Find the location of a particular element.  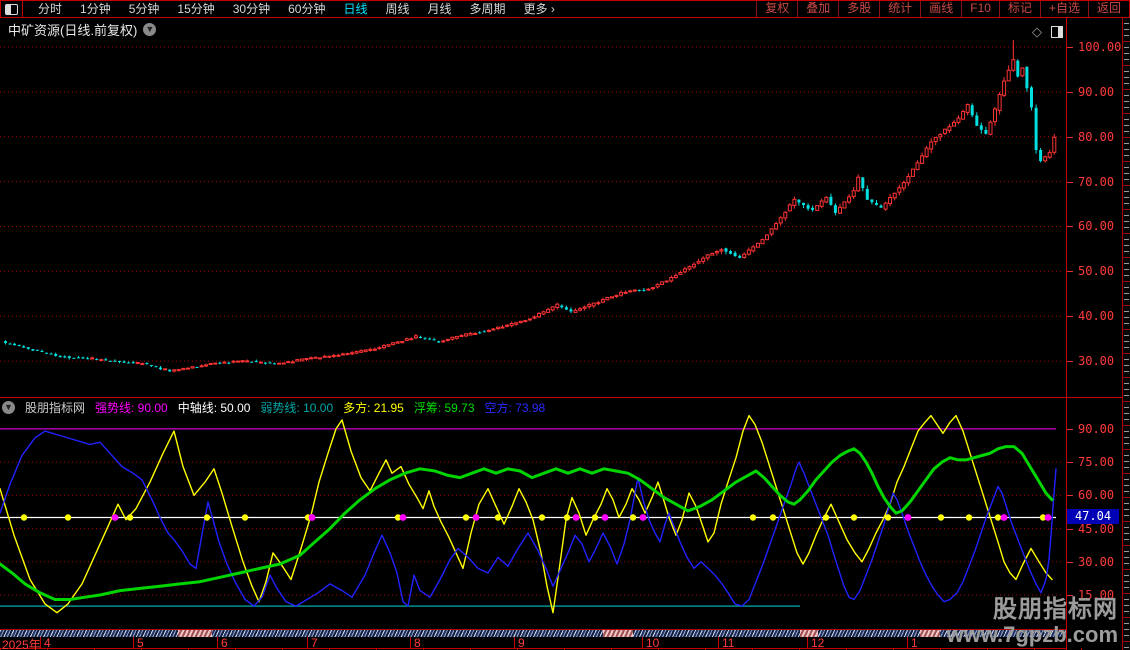

axis-tick-label: 50.00 is located at coordinates (1096, 271).